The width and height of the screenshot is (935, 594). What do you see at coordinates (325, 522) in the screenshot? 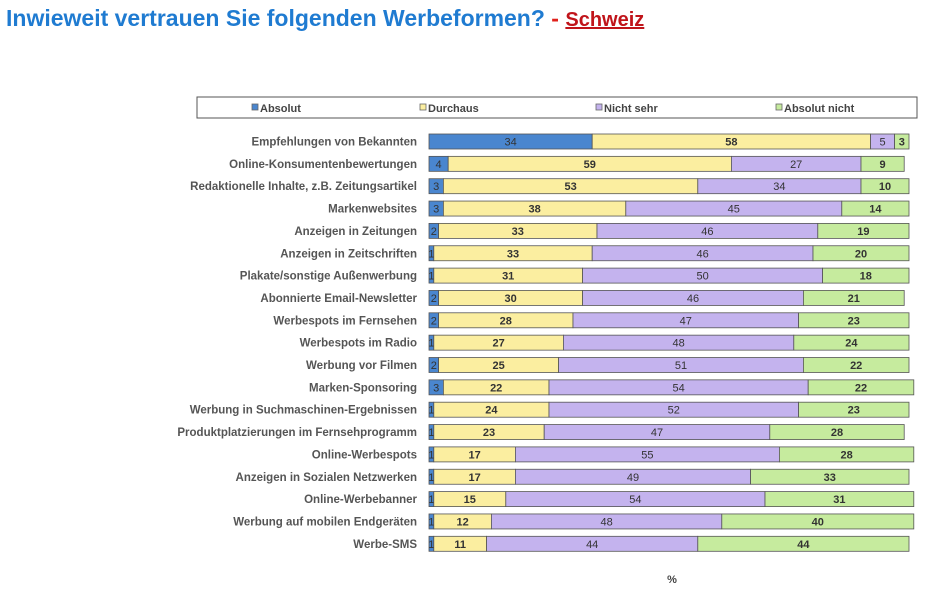
I see `category-label: Werbung auf mobilen Endgeräten` at bounding box center [325, 522].